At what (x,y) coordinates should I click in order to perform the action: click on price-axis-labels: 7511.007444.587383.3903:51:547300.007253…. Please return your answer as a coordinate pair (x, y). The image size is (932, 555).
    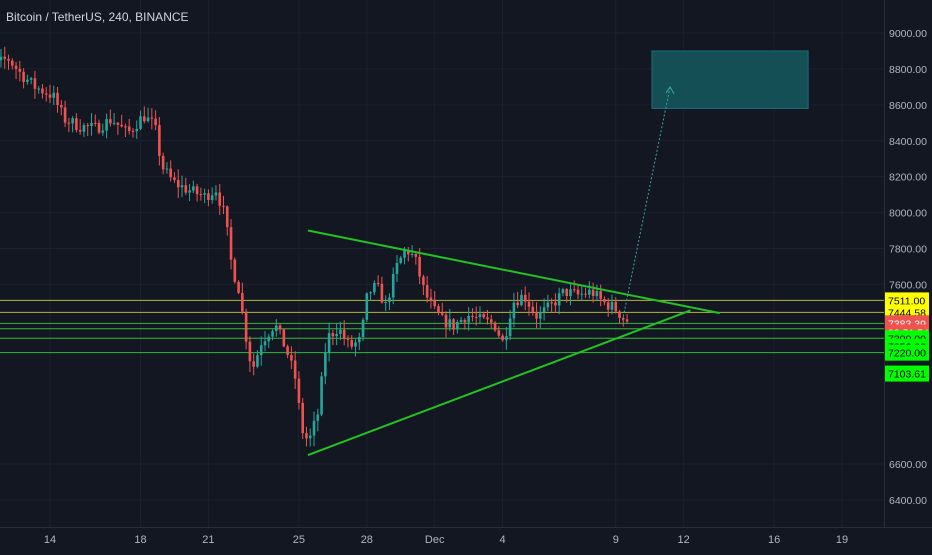
    Looking at the image, I should click on (907, 337).